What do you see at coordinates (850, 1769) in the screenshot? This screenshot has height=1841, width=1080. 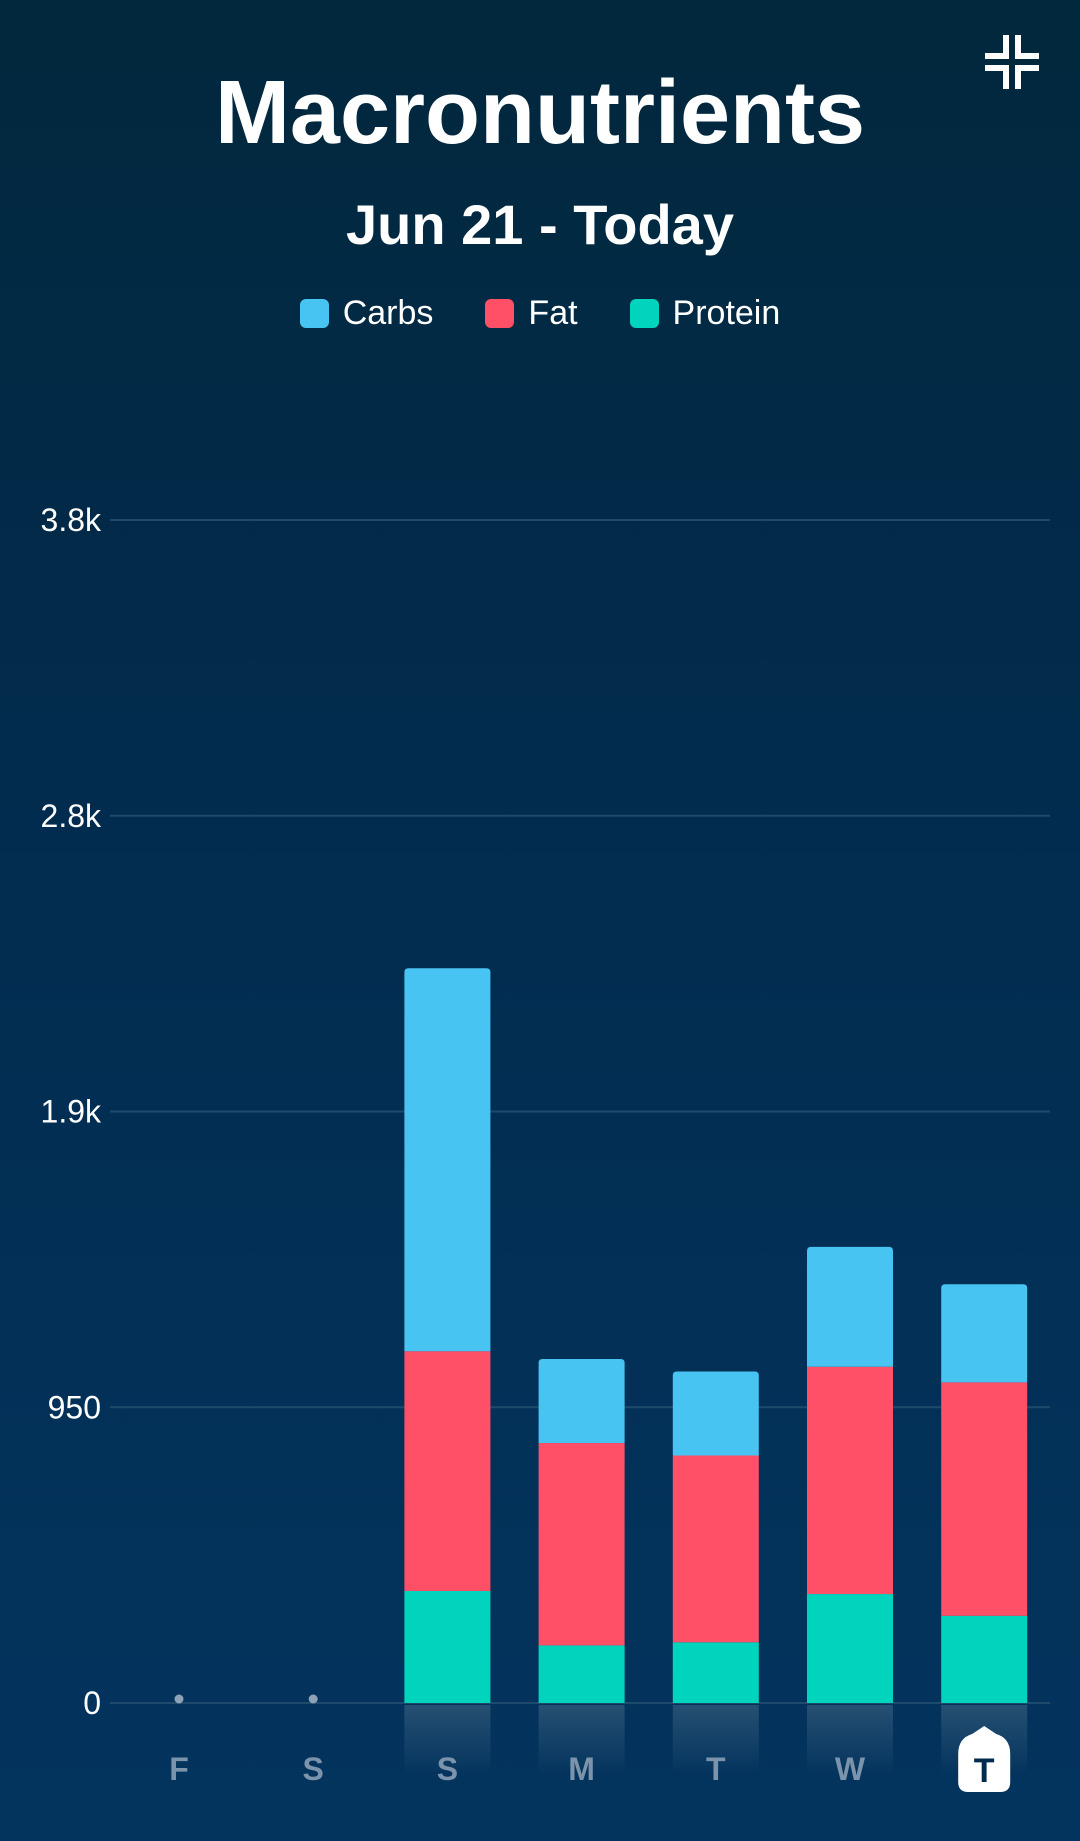 I see `x-day-label: W` at bounding box center [850, 1769].